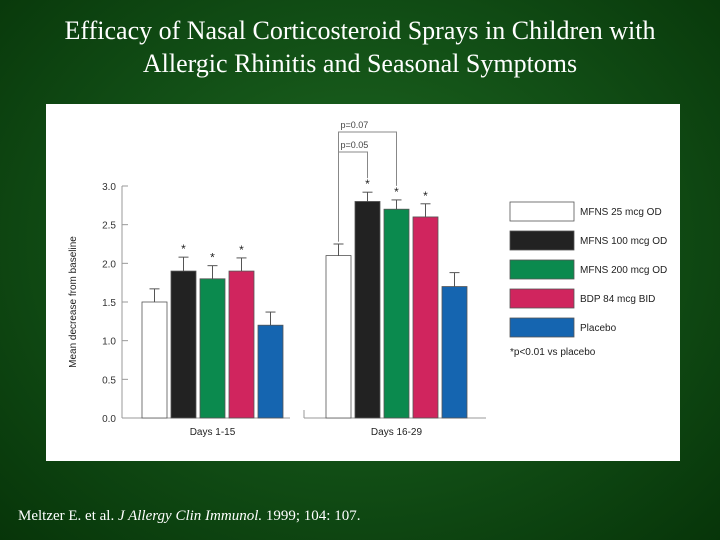 Image resolution: width=720 pixels, height=540 pixels. What do you see at coordinates (109, 226) in the screenshot?
I see `y-tick-label: 2.5` at bounding box center [109, 226].